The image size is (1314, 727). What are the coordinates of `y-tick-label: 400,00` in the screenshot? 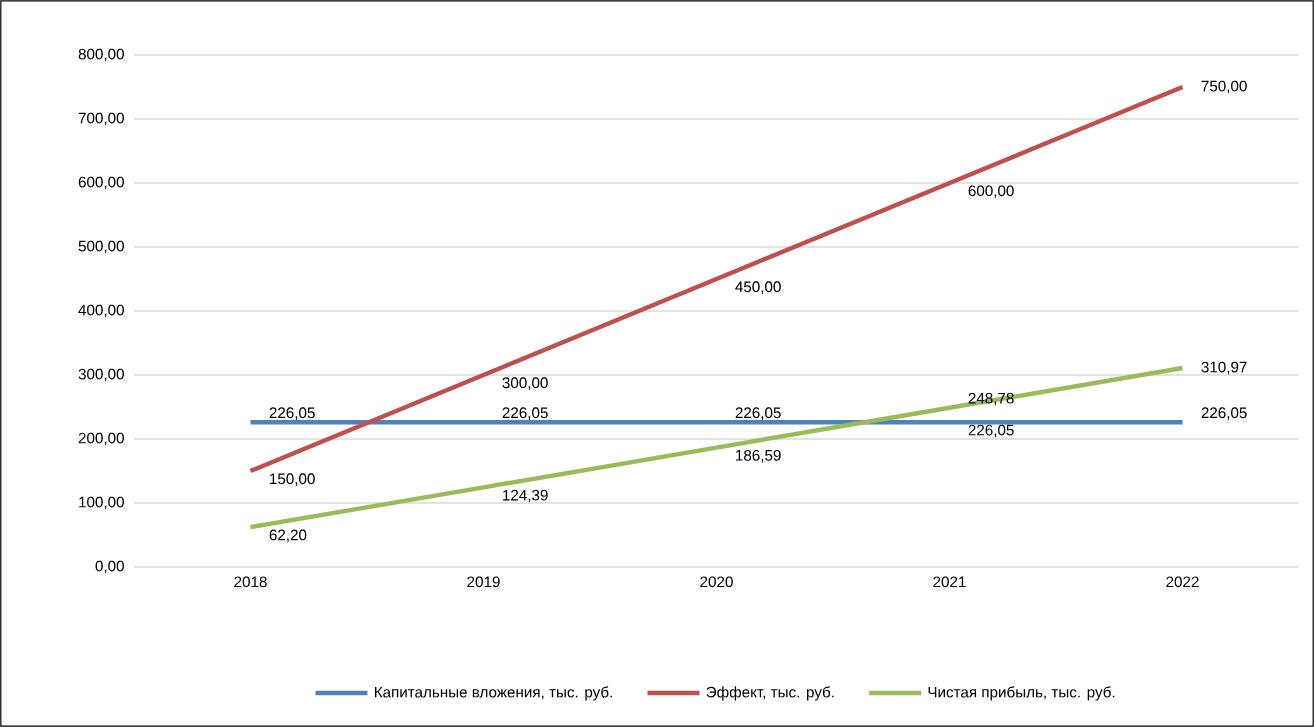 It's located at (101, 311).